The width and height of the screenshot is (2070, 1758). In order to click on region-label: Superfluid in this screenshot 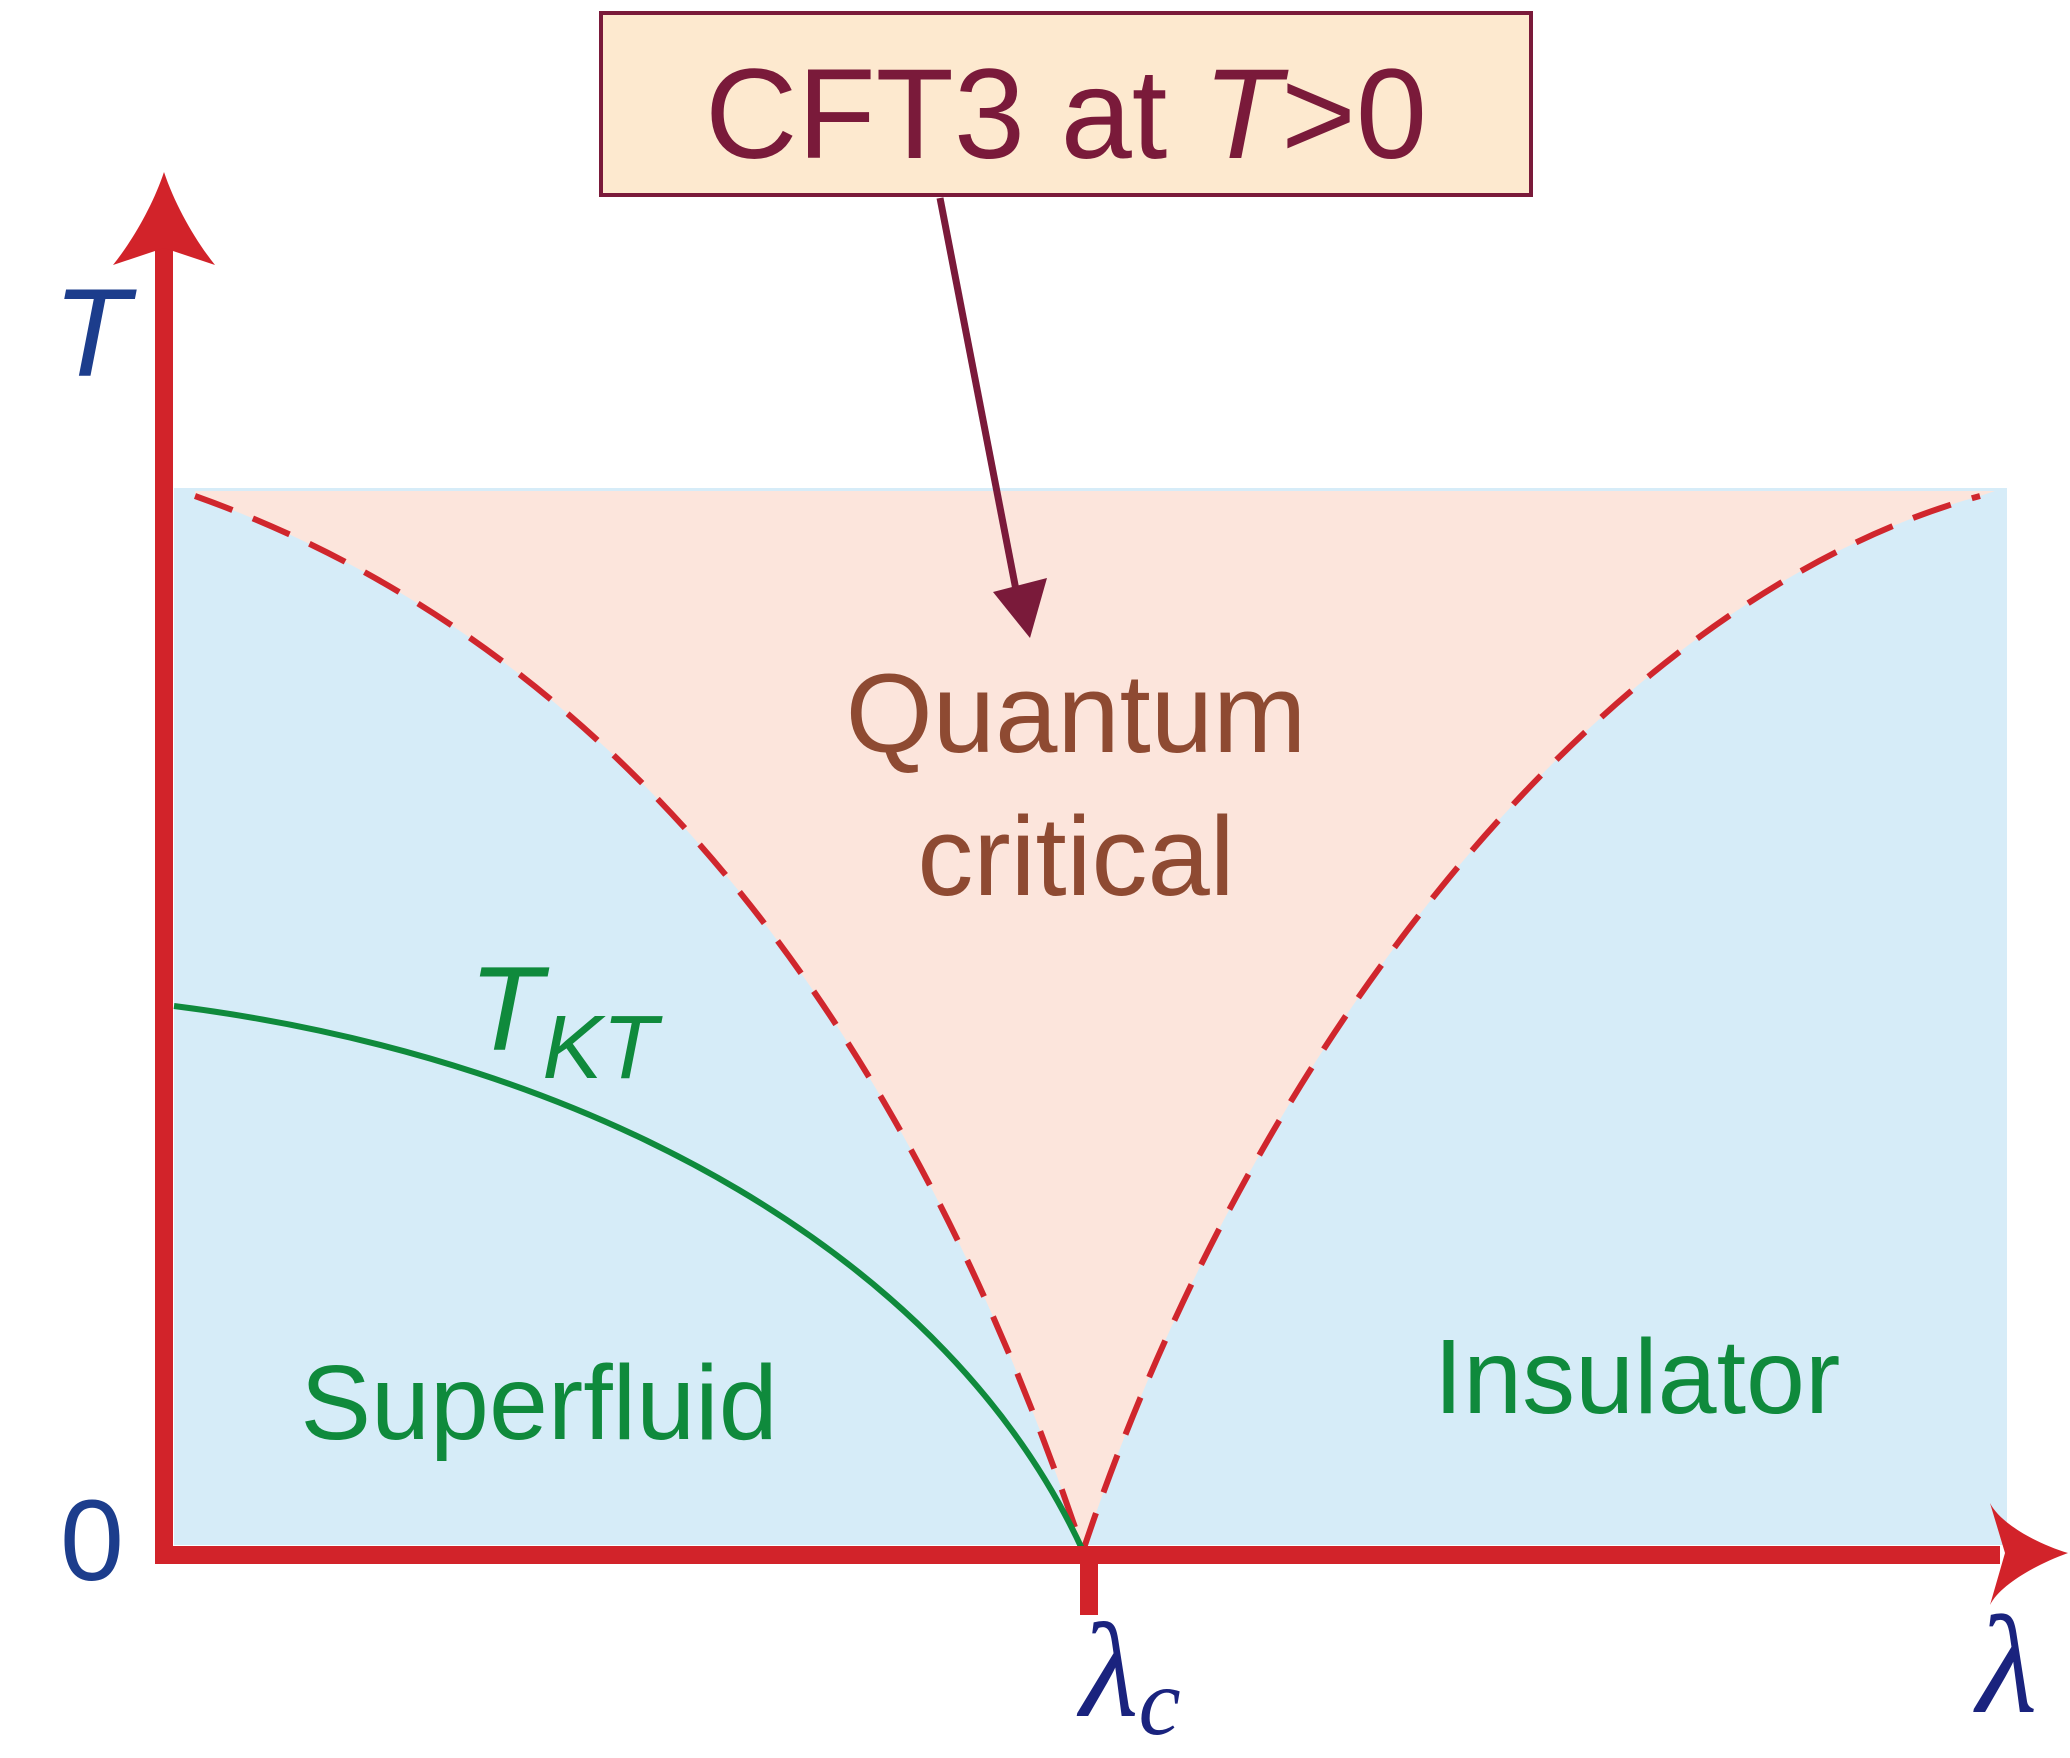, I will do `click(538, 1403)`.